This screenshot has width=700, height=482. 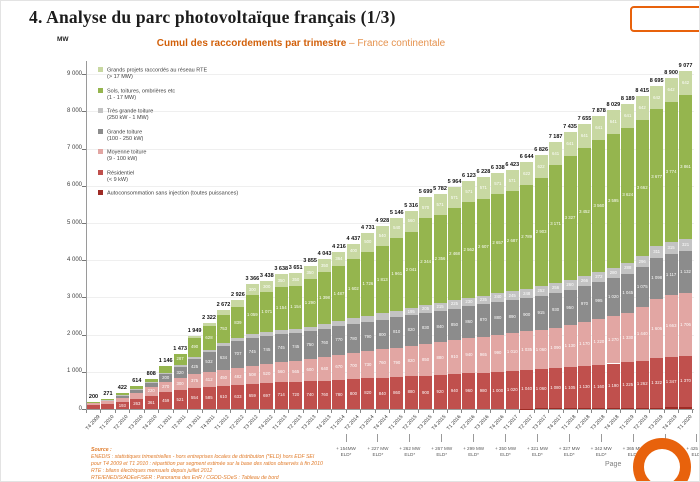 What do you see at coordinates (454, 254) in the screenshot?
I see `bar-segment: 2 468` at bounding box center [454, 254].